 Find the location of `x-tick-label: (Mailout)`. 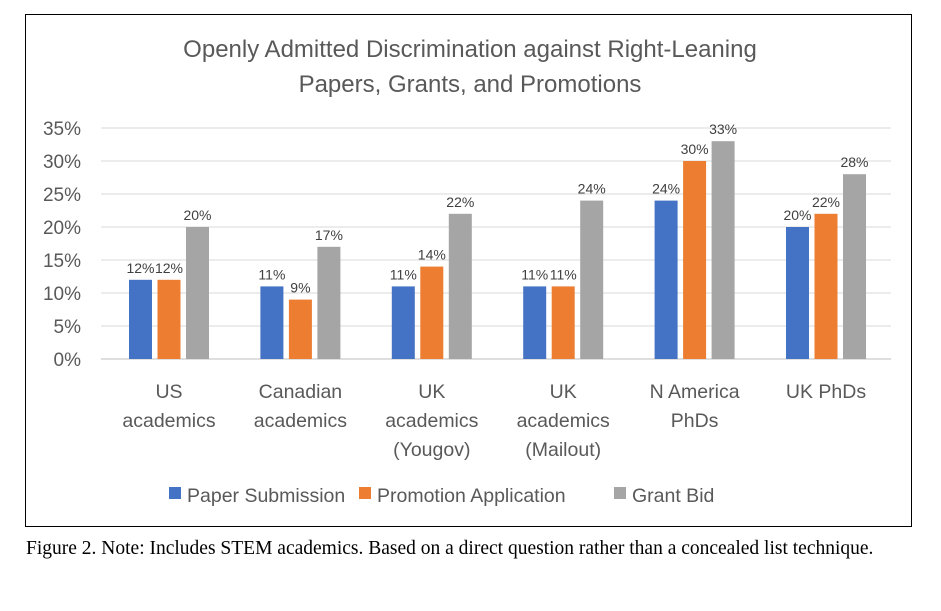

x-tick-label: (Mailout) is located at coordinates (563, 450).